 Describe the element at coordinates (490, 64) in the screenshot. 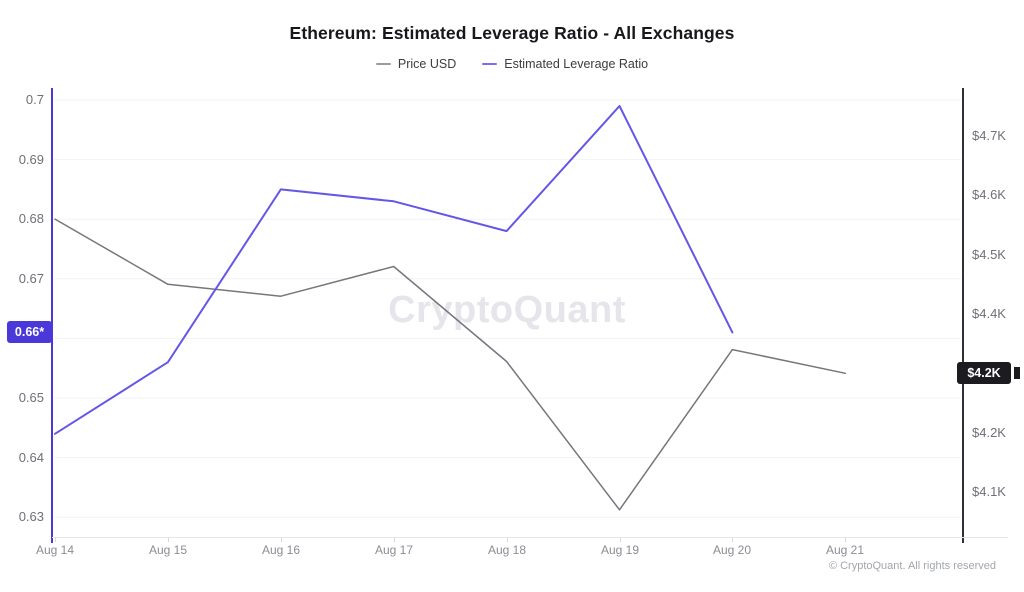

I see `legend-swatch-estimated-leverage-ratio-icon` at that location.